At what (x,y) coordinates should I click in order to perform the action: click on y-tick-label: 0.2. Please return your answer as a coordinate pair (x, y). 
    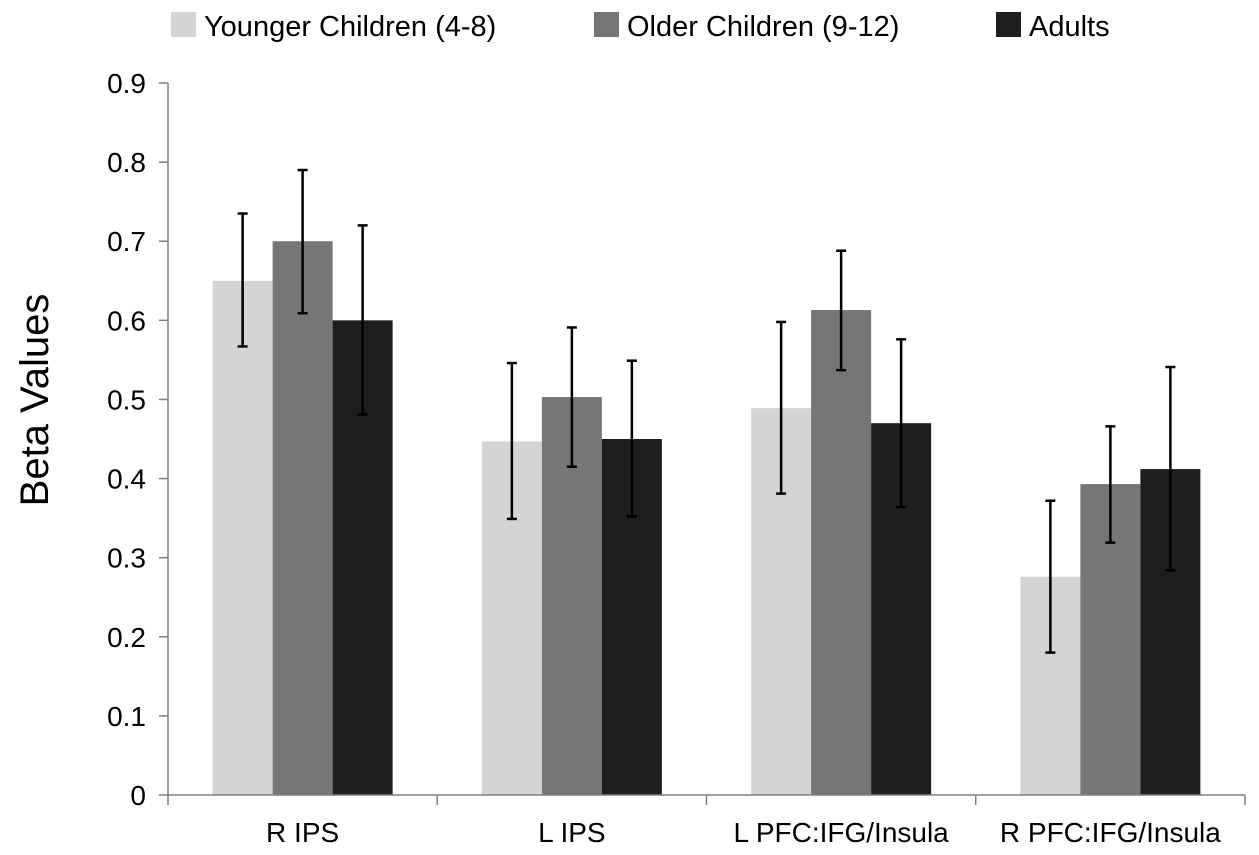
    Looking at the image, I should click on (126, 637).